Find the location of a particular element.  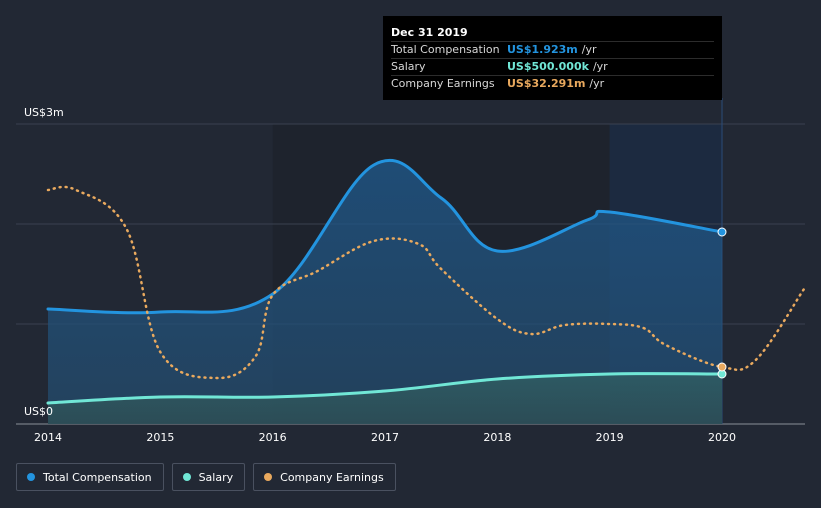

legend-total-compensation: Total Compensation is located at coordinates (90, 477).